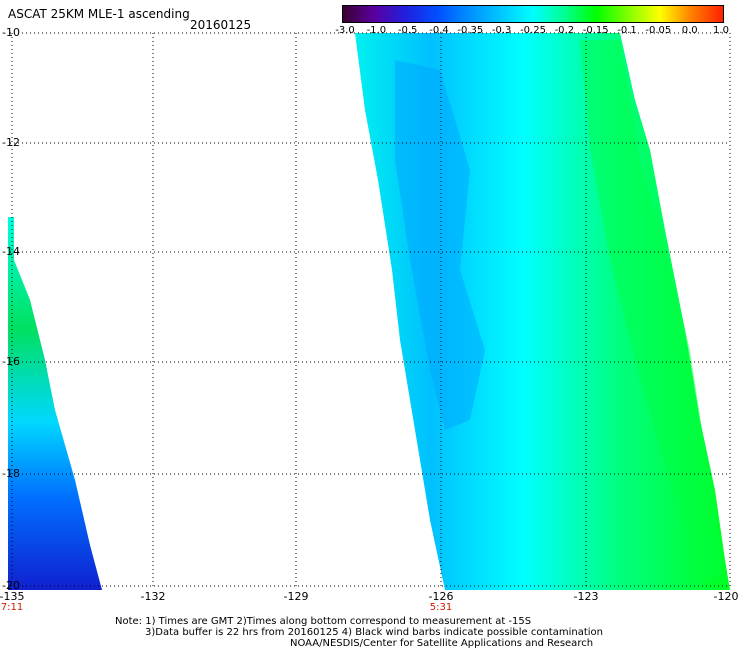  I want to click on colorbar-label: -0.1, so click(627, 30).